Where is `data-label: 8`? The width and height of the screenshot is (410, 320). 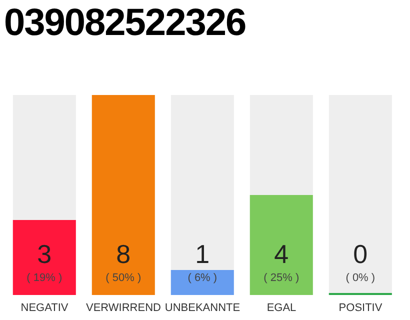
data-label: 8 is located at coordinates (123, 254).